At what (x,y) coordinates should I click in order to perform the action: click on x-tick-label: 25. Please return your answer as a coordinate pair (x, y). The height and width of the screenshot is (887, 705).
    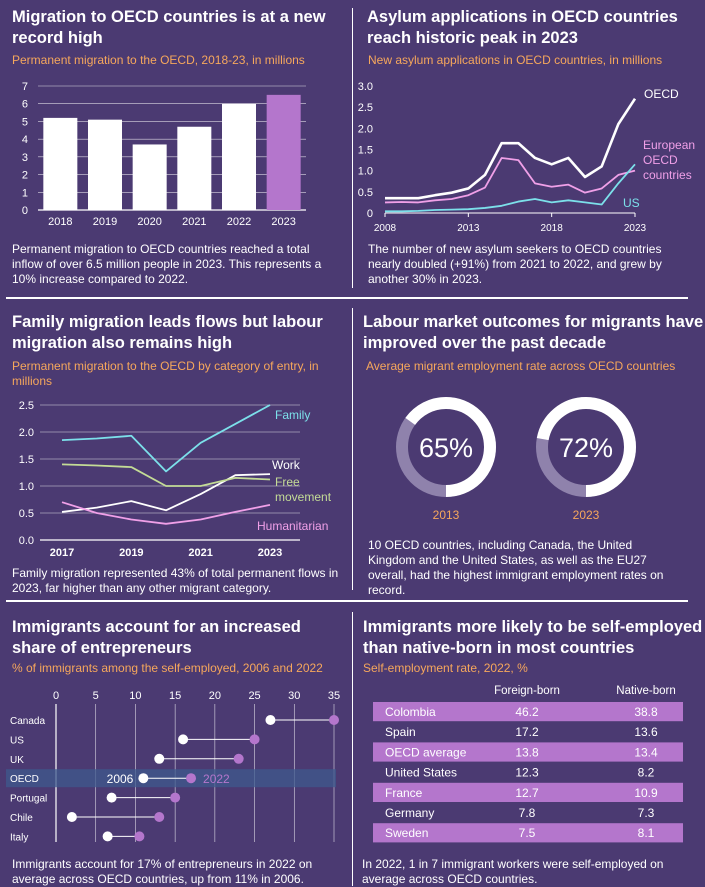
    Looking at the image, I should click on (254, 696).